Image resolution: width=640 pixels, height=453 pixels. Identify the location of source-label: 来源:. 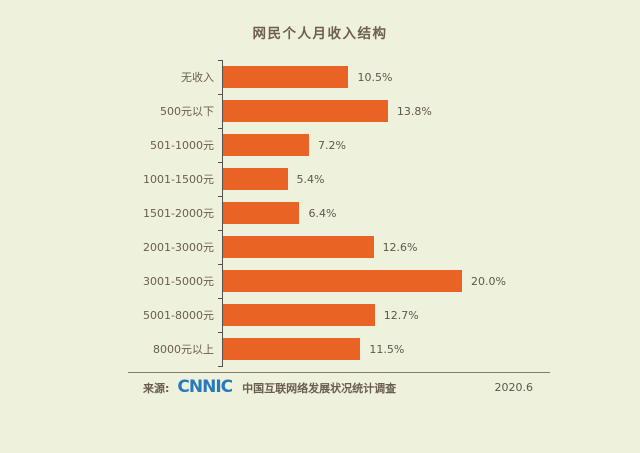
(156, 388).